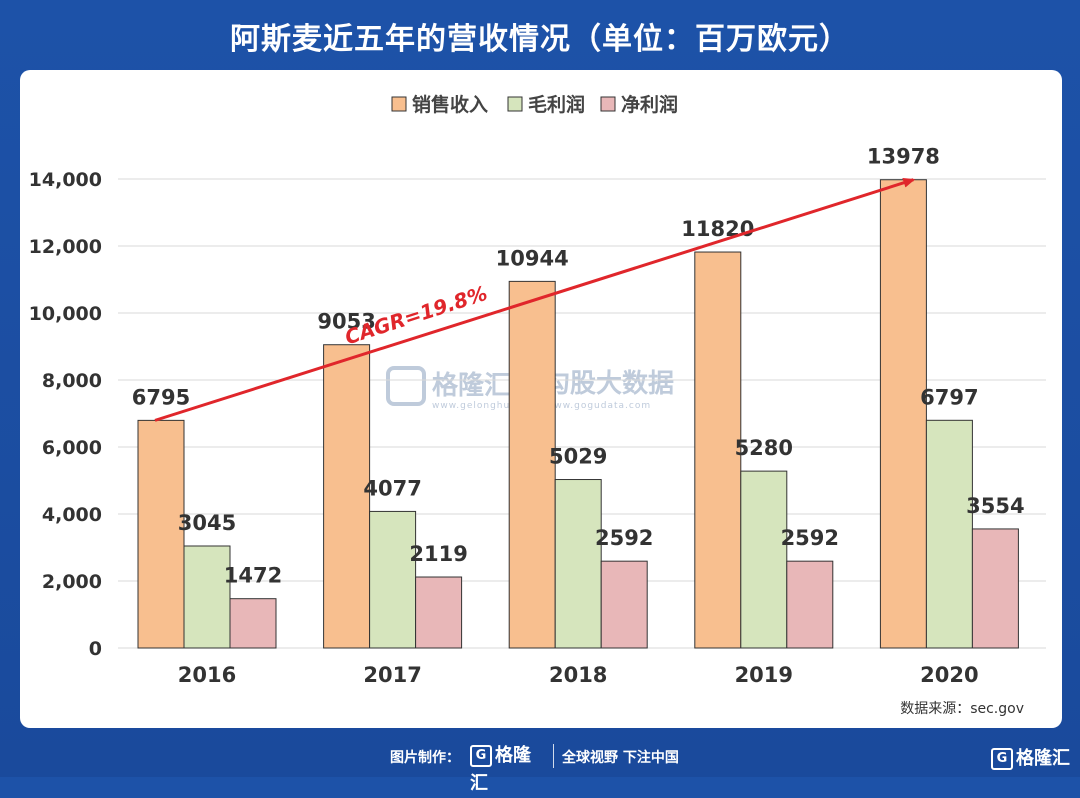 The height and width of the screenshot is (798, 1080). Describe the element at coordinates (72, 515) in the screenshot. I see `y-tick-label: 4,000` at that location.